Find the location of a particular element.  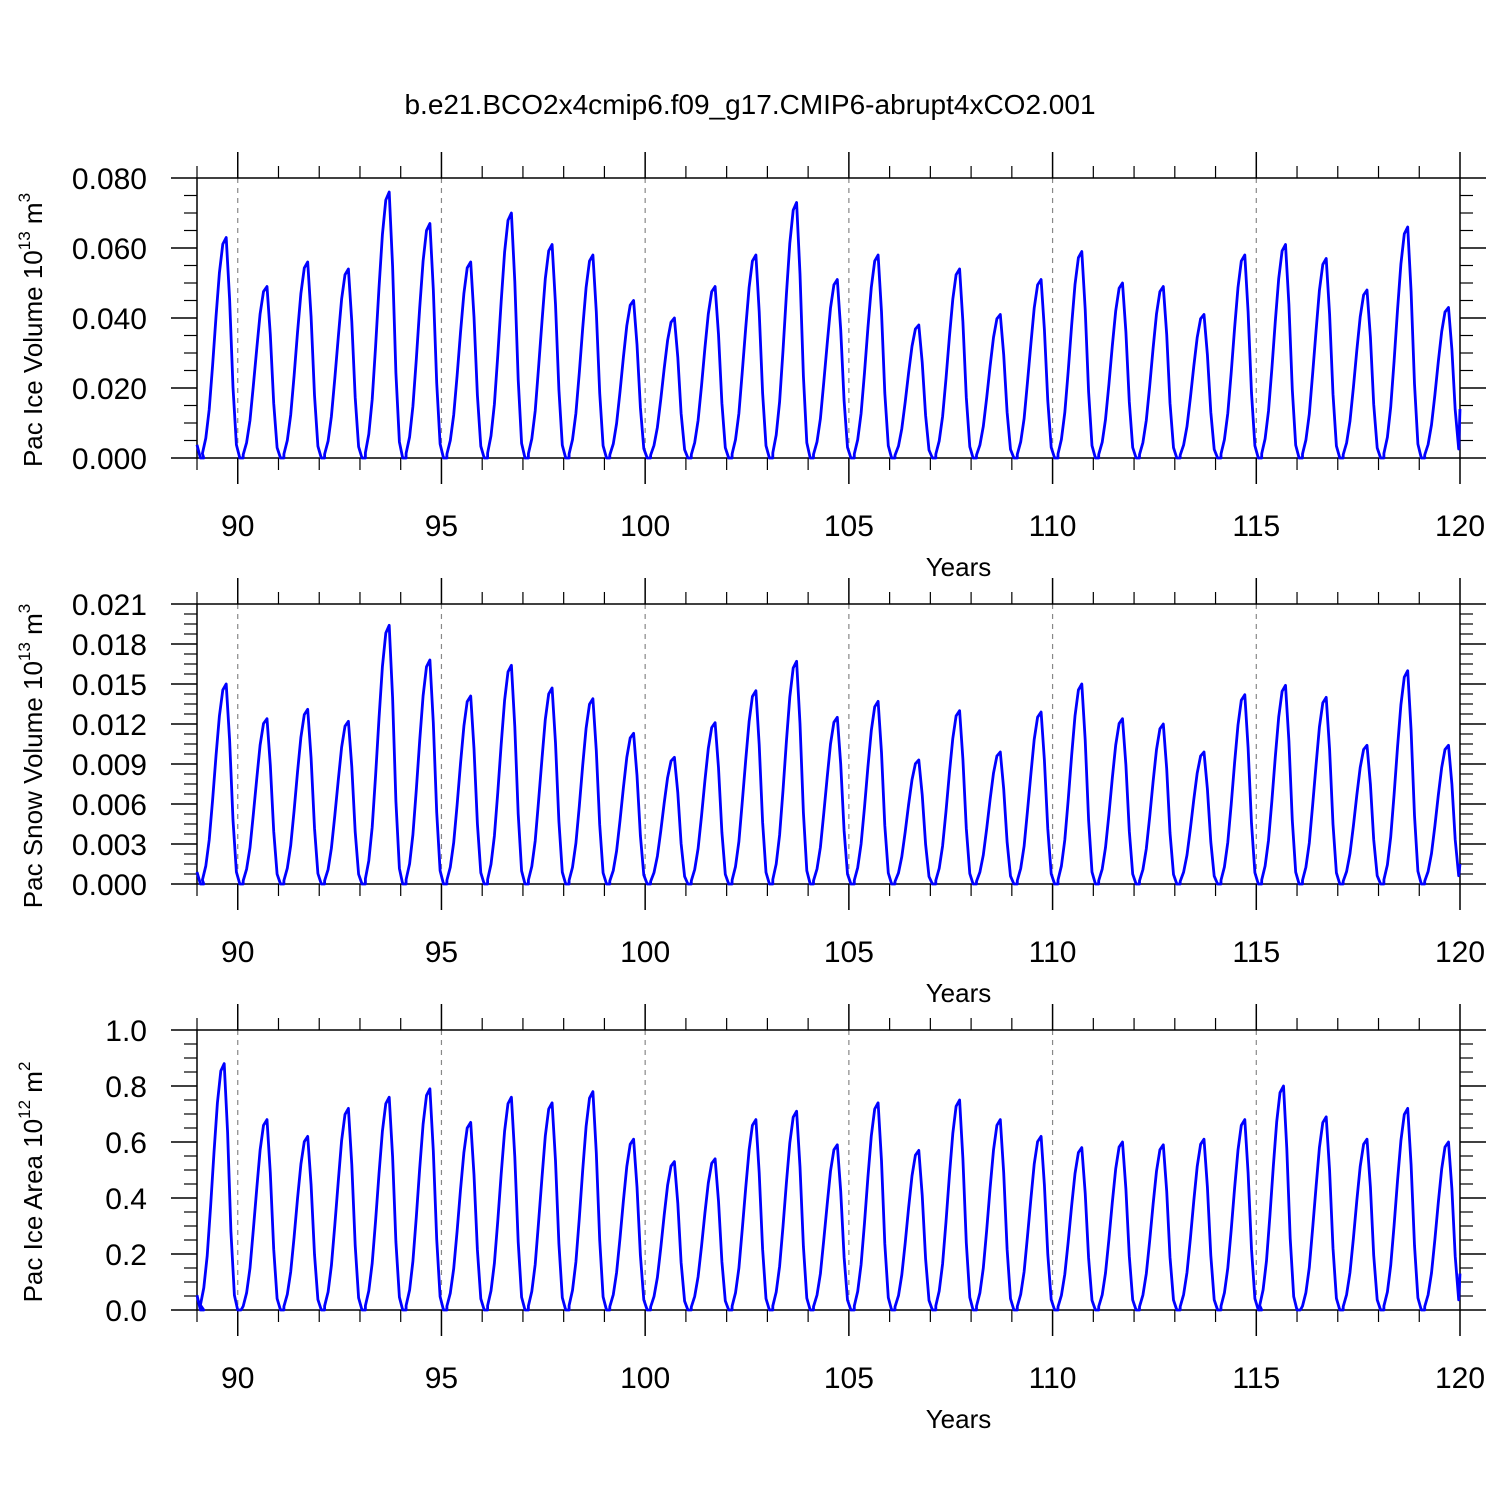

y-axis-label-unit-exponent: 2 is located at coordinates (24, 1066).